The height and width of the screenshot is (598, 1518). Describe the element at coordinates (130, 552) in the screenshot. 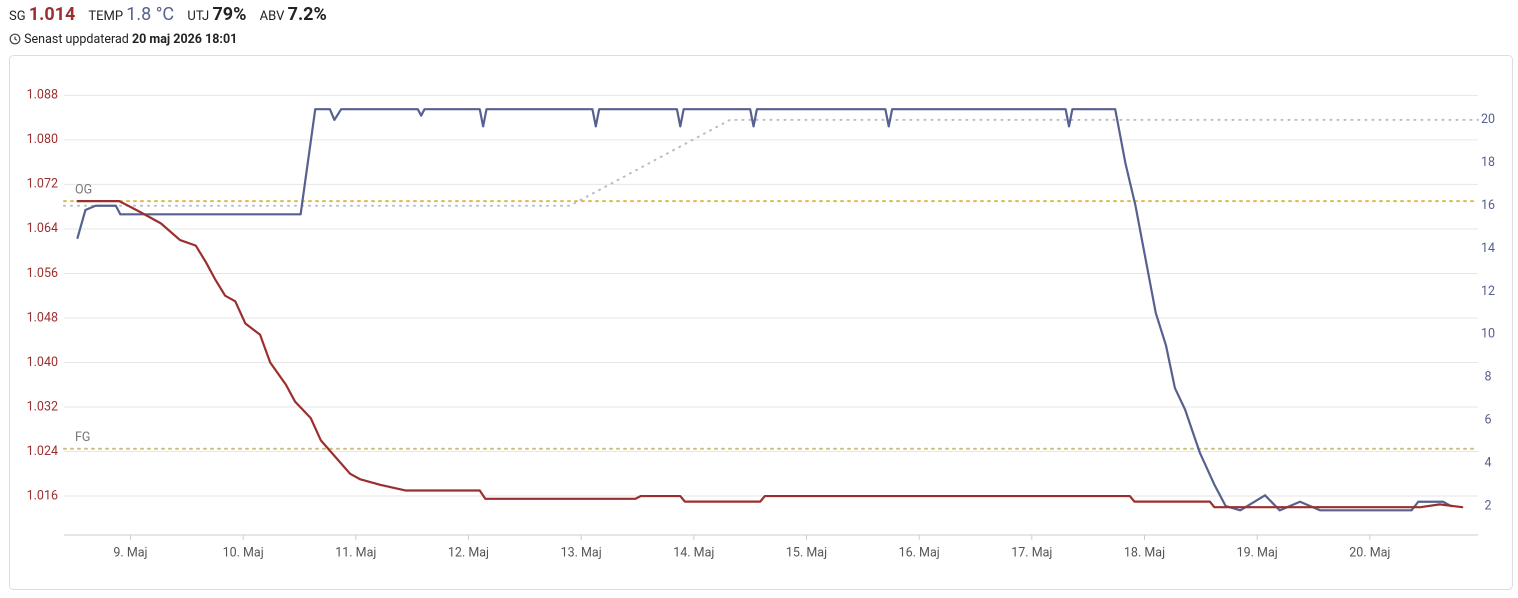

I see `x-tick-label: 9. Maj` at that location.